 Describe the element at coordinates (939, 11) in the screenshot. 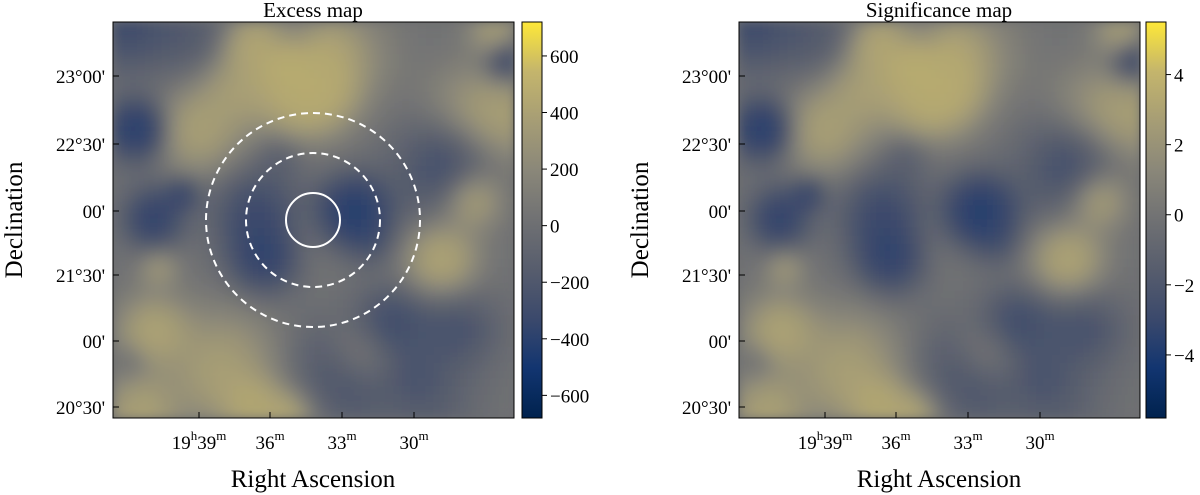

I see `significance-map-title: Significance map` at that location.